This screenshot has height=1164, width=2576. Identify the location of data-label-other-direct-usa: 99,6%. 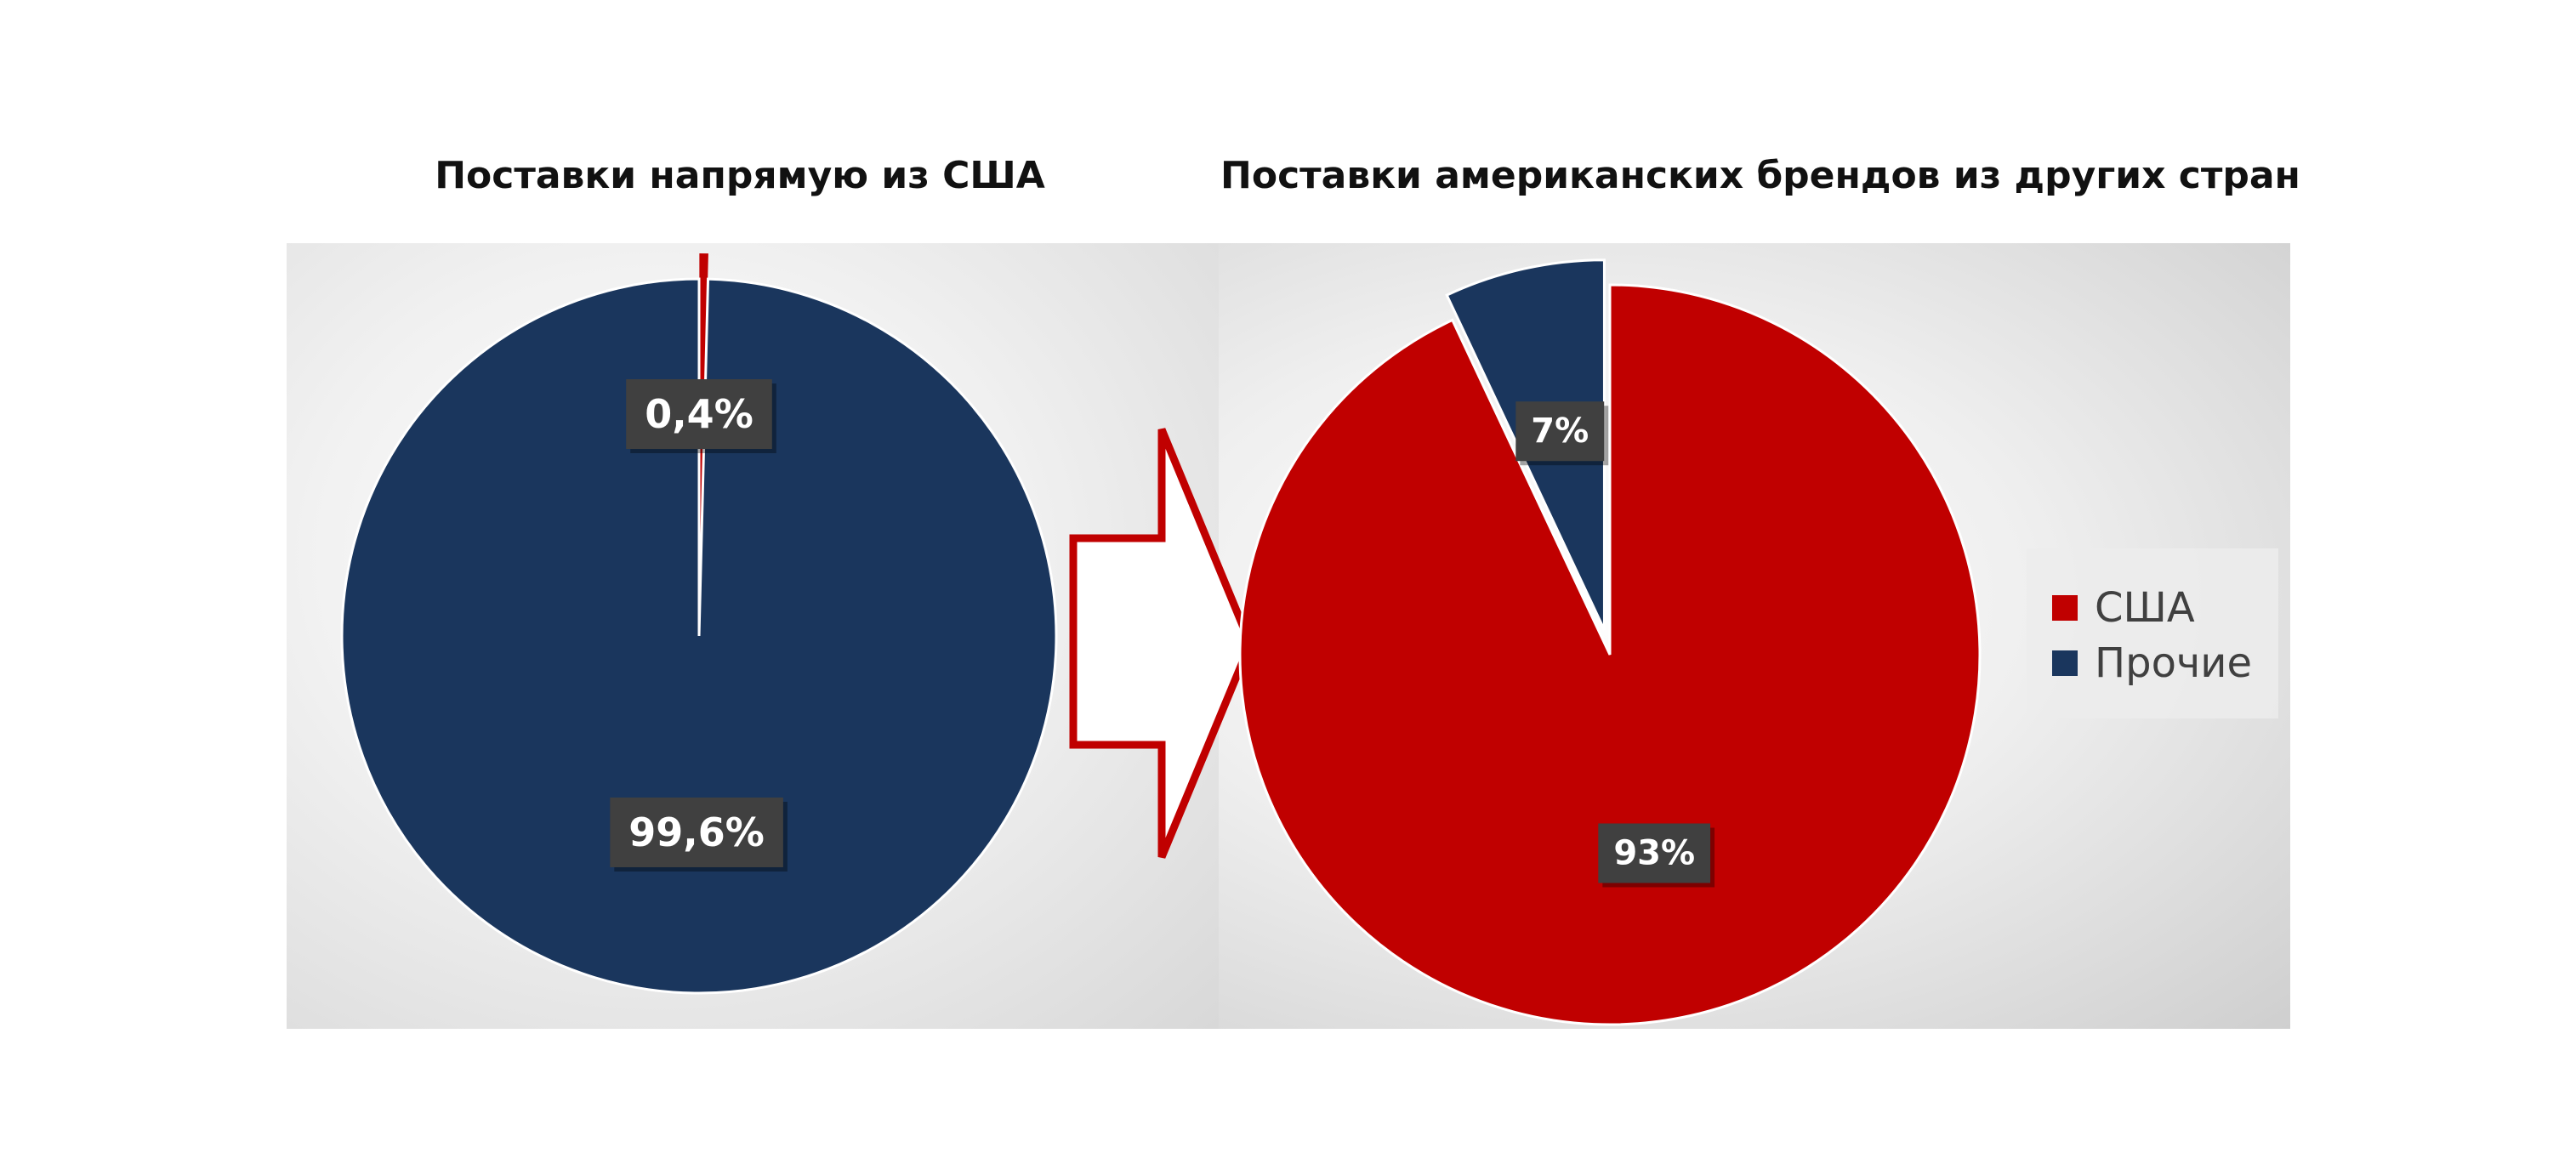
(696, 832).